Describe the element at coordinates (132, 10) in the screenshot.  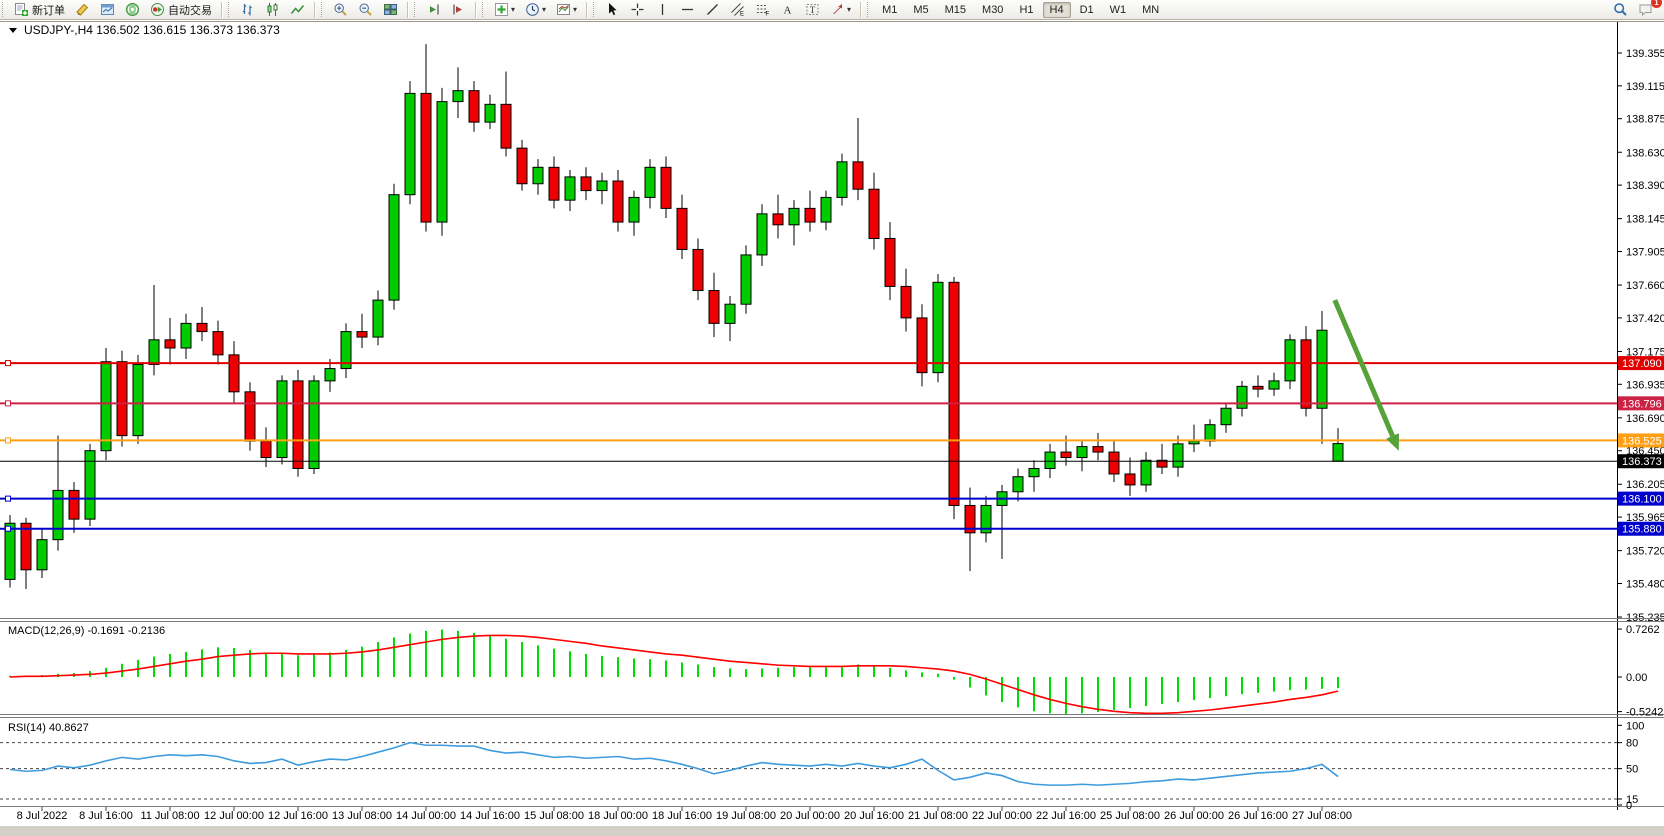
I see `signals-button` at that location.